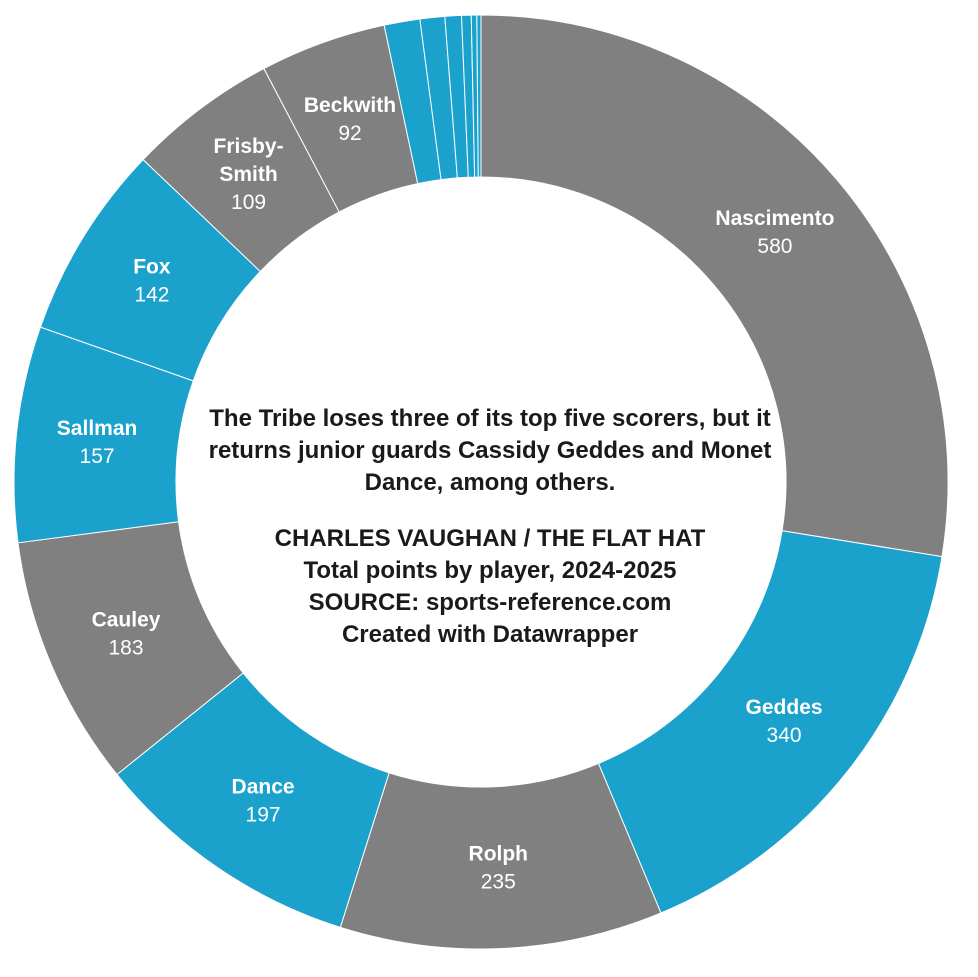 Image resolution: width=978 pixels, height=977 pixels. Describe the element at coordinates (152, 266) in the screenshot. I see `slice-name-label: Fox` at that location.